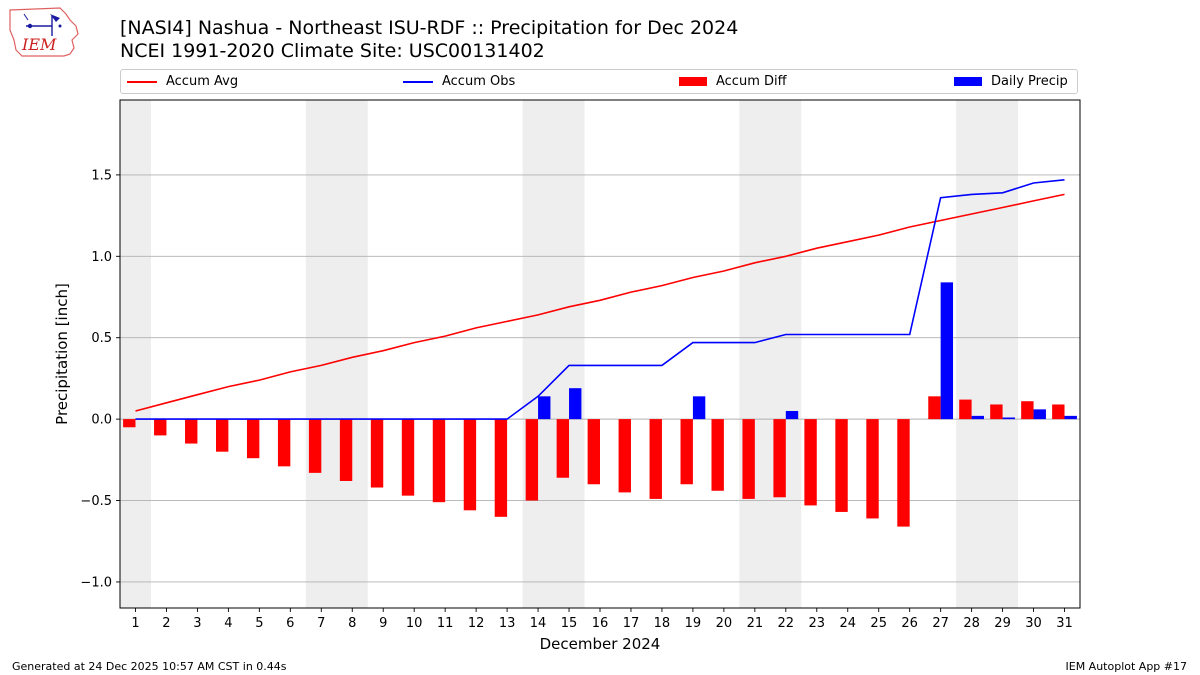 The height and width of the screenshot is (675, 1200). I want to click on ytick-label-5: 1.5, so click(101, 175).